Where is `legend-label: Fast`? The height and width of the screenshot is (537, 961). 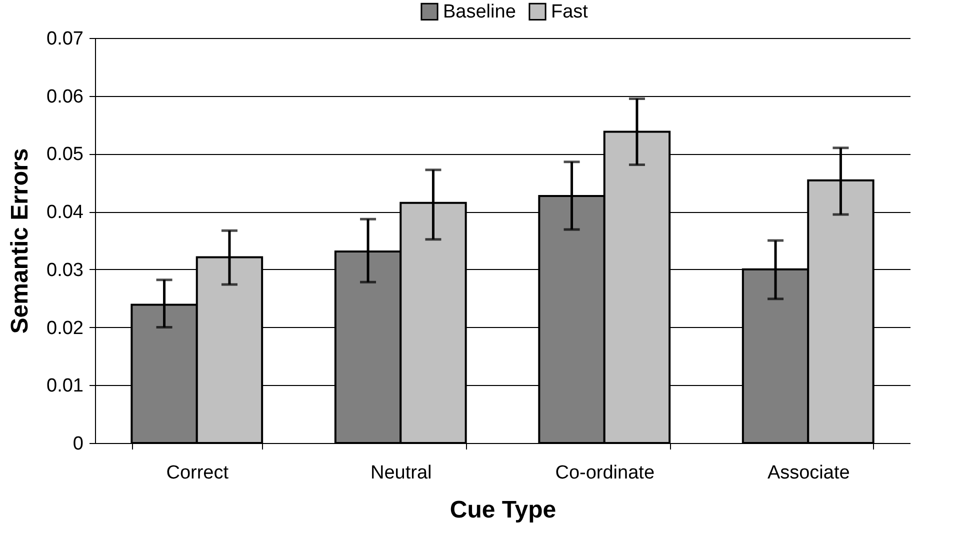 legend-label: Fast is located at coordinates (570, 12).